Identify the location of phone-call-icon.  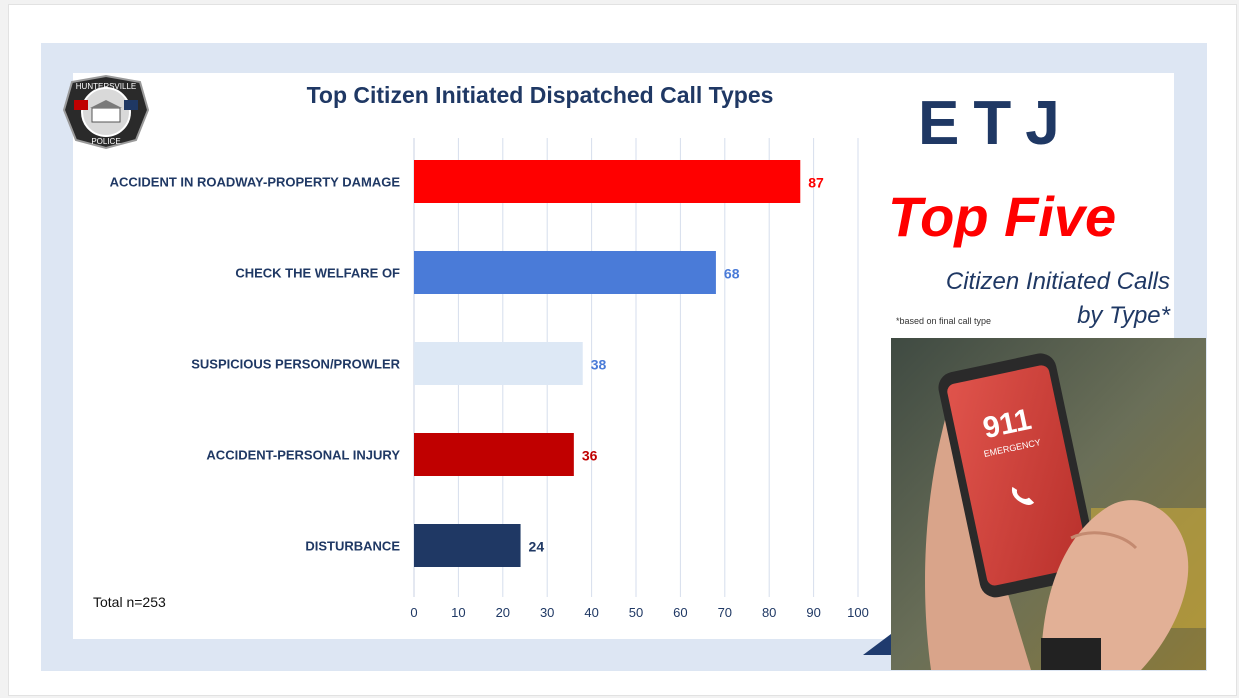
(1023, 496).